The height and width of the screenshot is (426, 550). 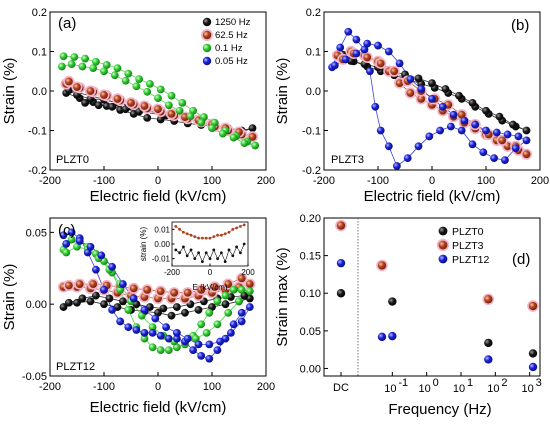 What do you see at coordinates (207, 35) in the screenshot?
I see `legend-marker-62hz` at bounding box center [207, 35].